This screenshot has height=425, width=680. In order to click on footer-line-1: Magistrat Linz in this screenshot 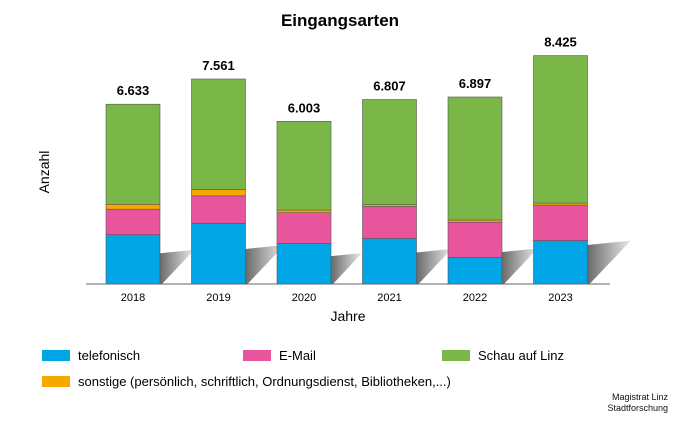, I will do `click(639, 397)`.